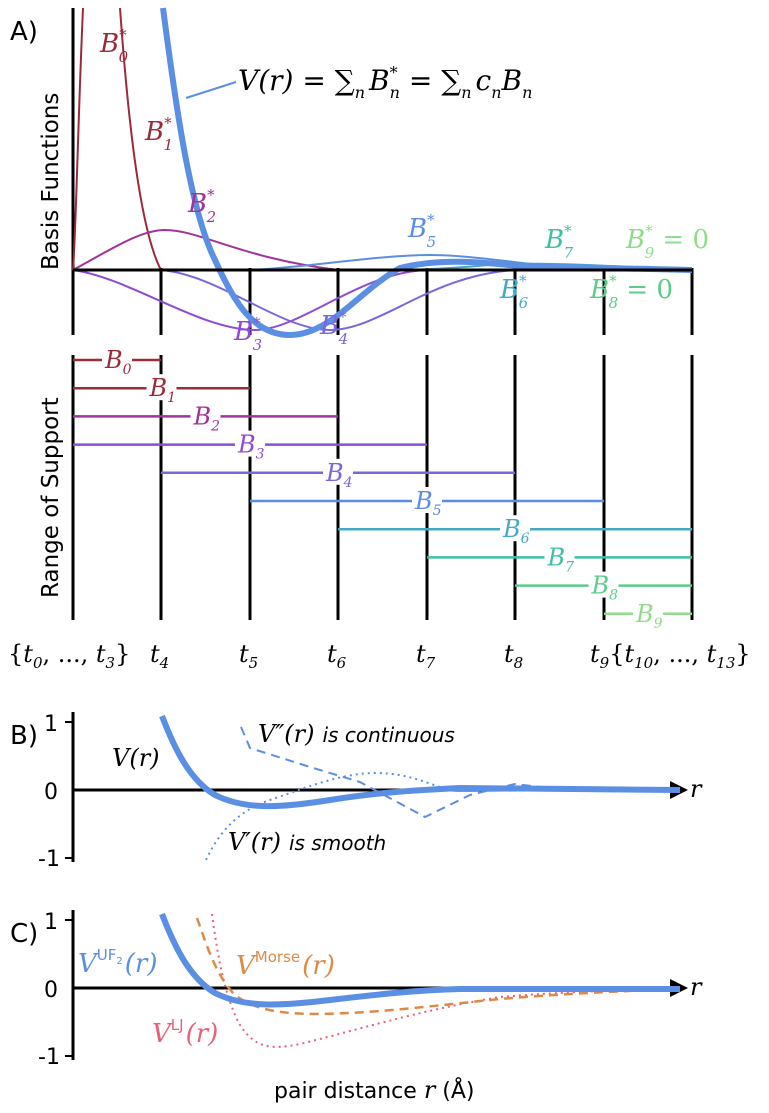 Image resolution: width=769 pixels, height=1113 pixels. I want to click on panel-c-uf2-label: VUF2(r), so click(117, 962).